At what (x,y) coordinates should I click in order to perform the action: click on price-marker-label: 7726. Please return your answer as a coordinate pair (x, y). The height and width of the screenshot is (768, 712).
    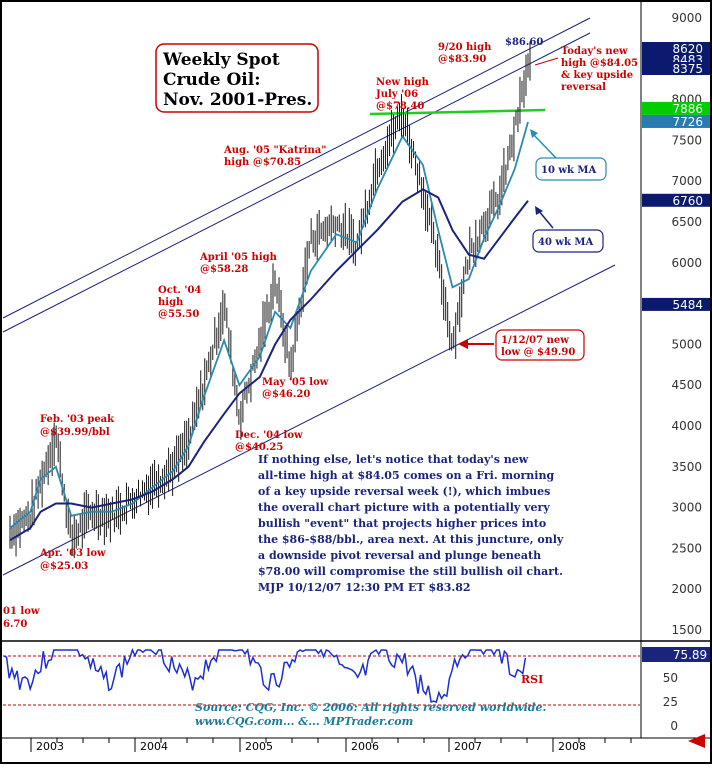
    Looking at the image, I should click on (687, 122).